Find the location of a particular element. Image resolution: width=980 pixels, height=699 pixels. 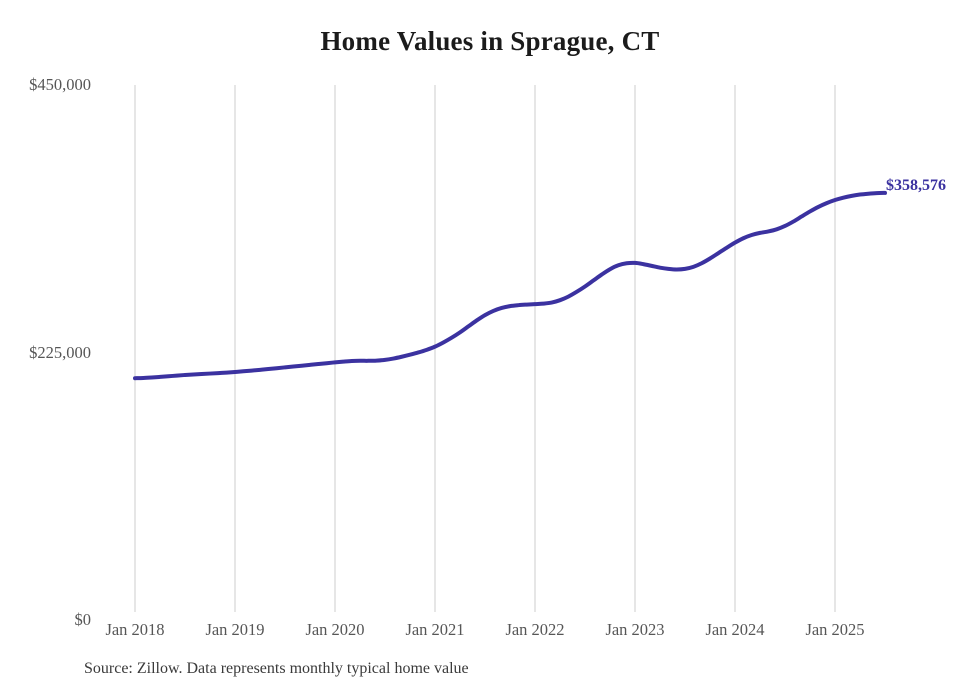

y-axis-tick-label-max: $450,000 is located at coordinates (60, 84).